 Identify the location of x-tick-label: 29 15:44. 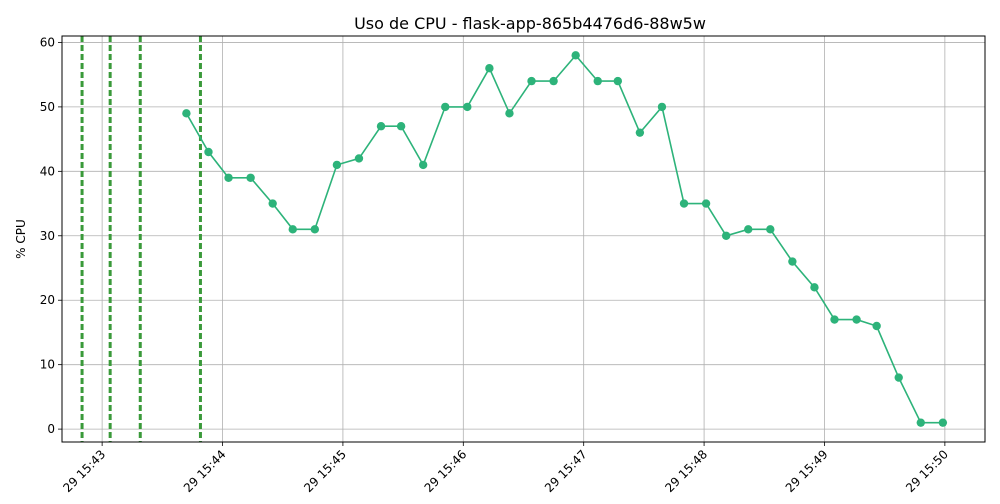
(205, 471).